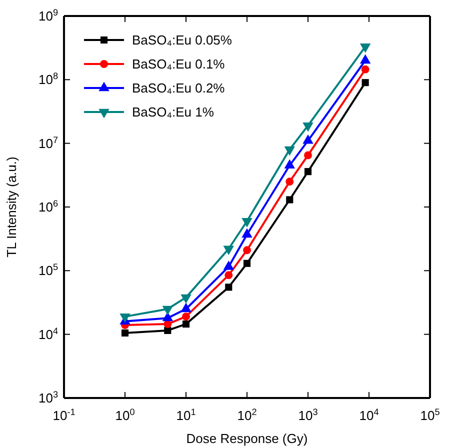 The height and width of the screenshot is (448, 452). I want to click on x-tick-label: 10$^{3}$, so click(308, 415).